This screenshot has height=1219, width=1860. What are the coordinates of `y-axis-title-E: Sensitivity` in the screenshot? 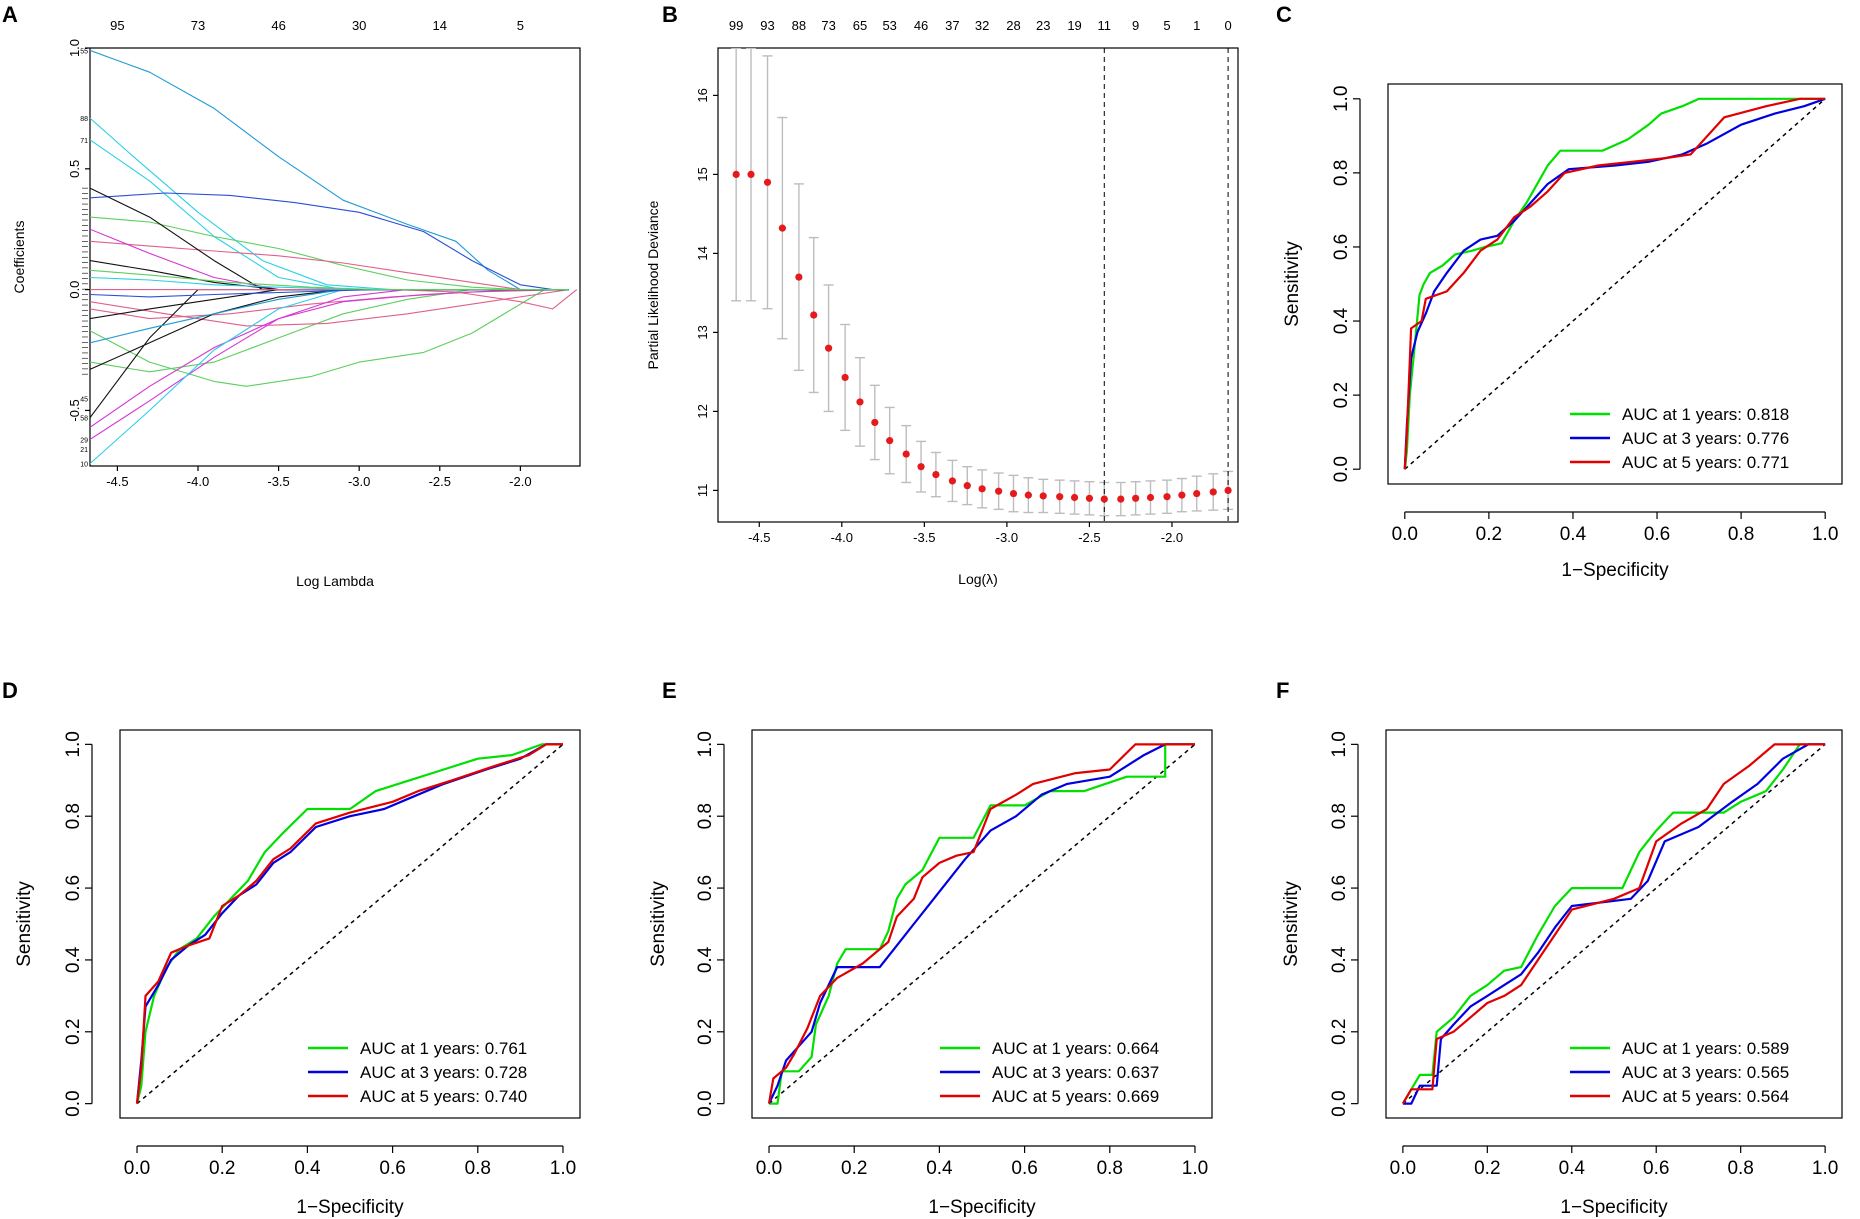 It's located at (658, 924).